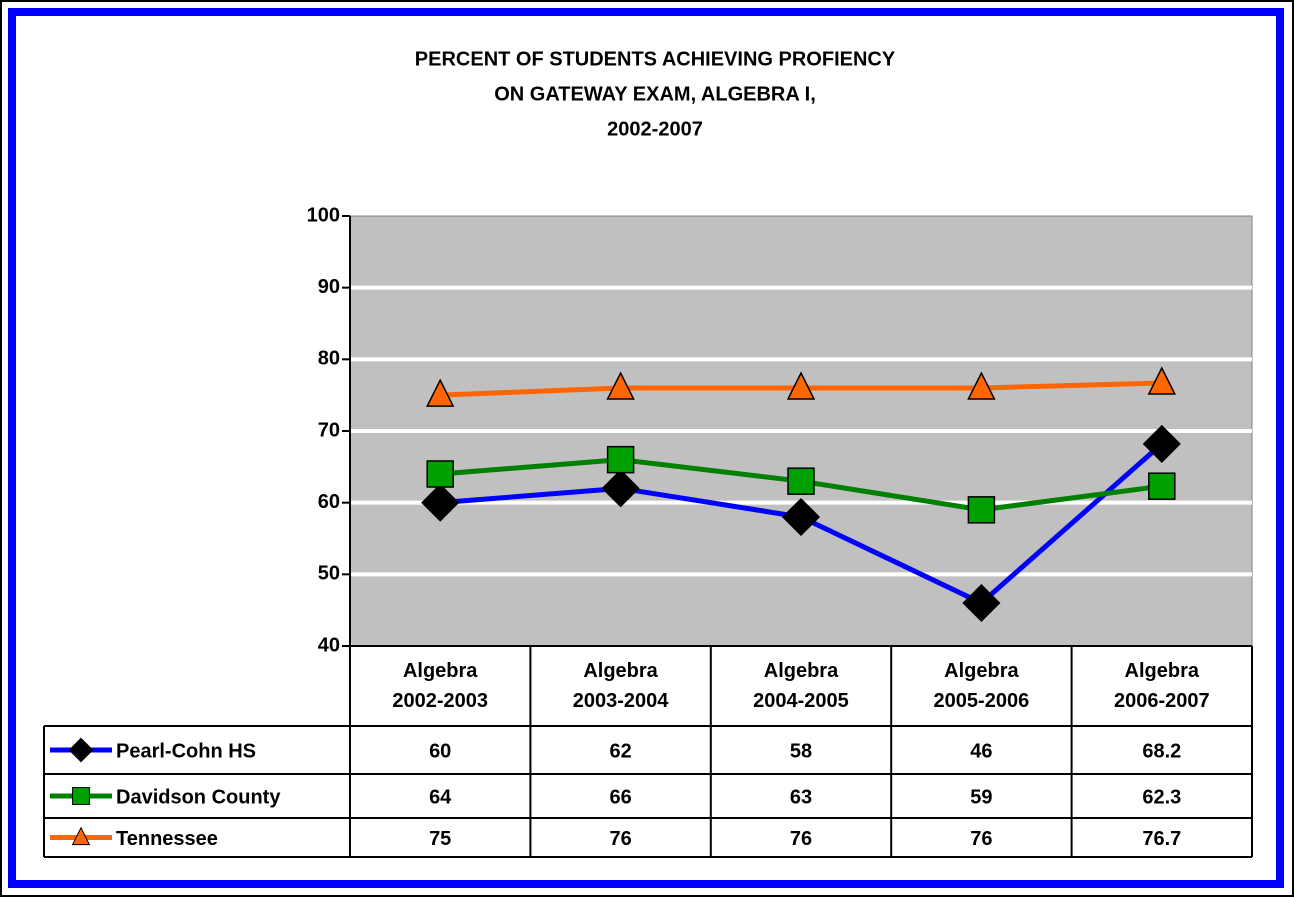  I want to click on x-tick-label: Algebra 2004-2005, so click(801, 686).